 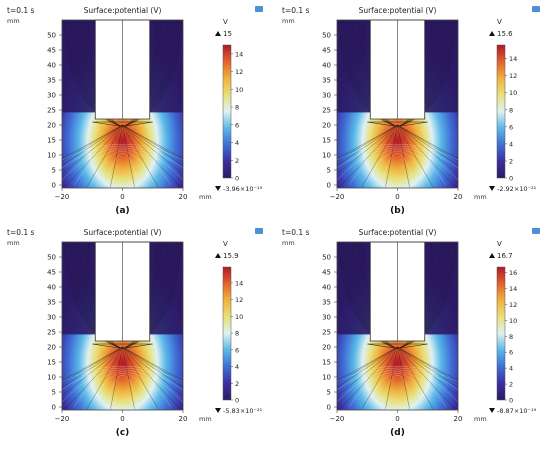 I want to click on panel-label: (d), so click(x=397, y=433).